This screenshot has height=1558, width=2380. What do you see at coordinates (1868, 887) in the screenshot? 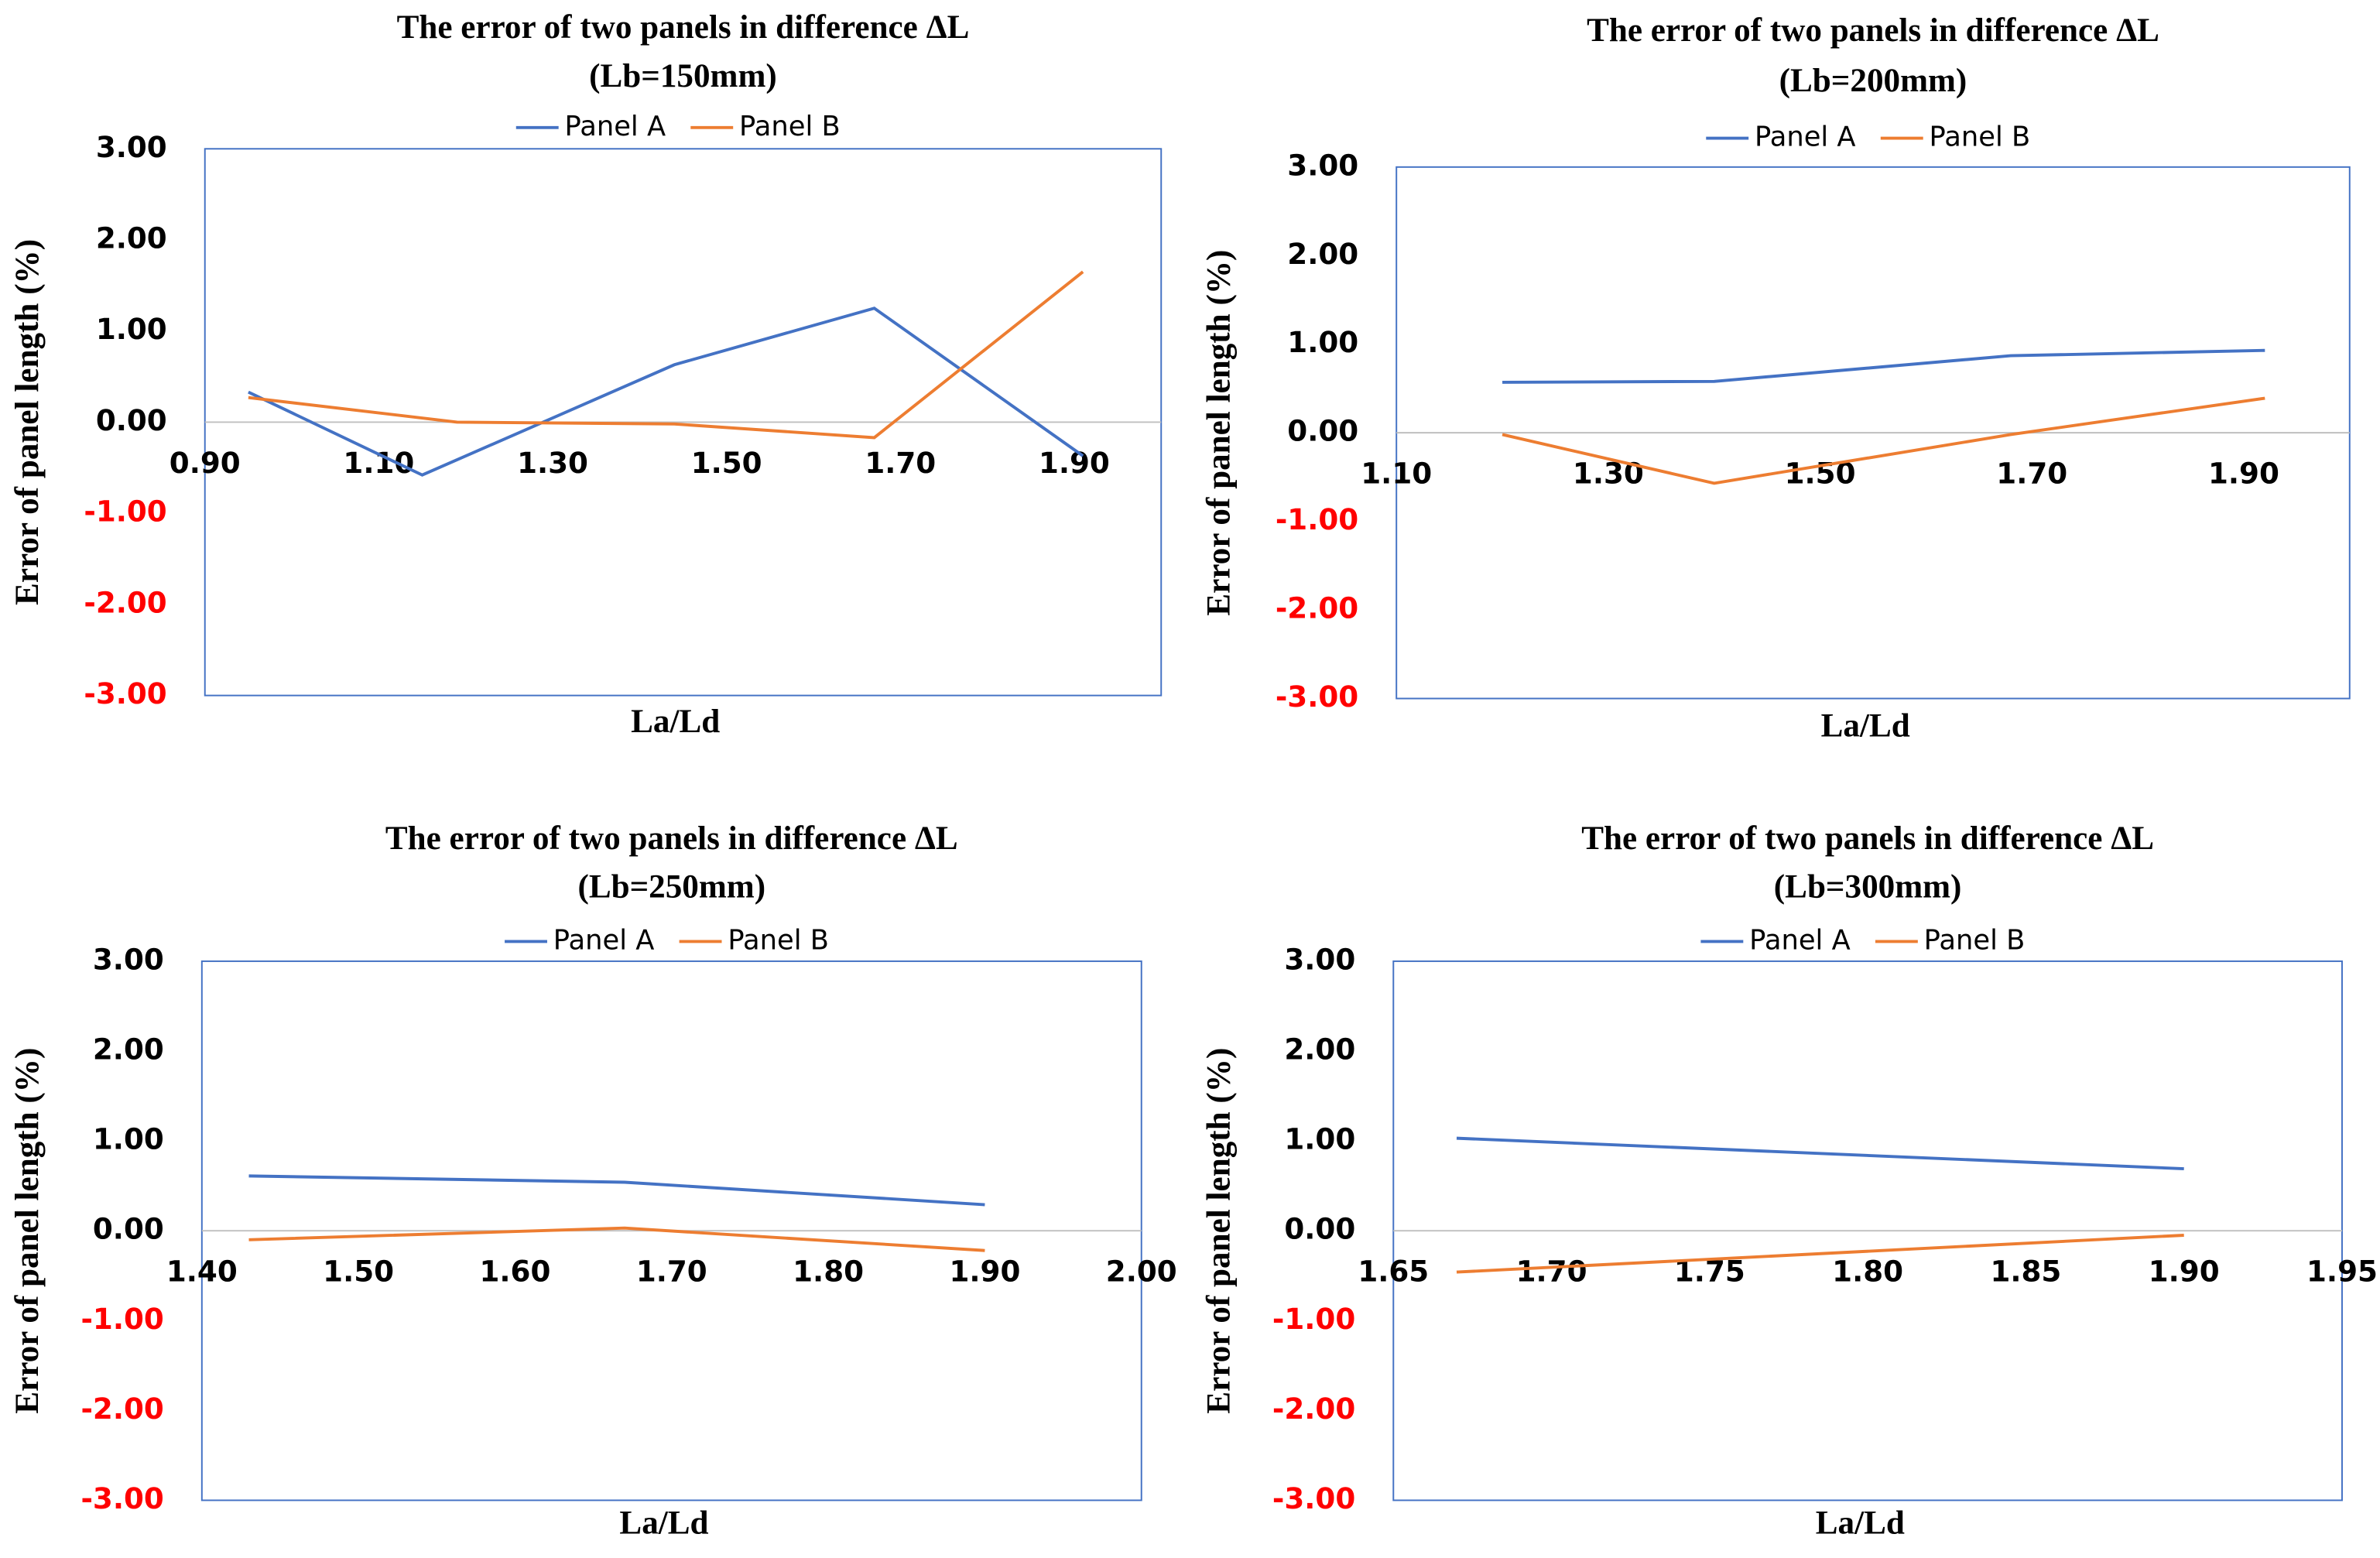
I see `chart-subtitle: (Lb=300mm)` at bounding box center [1868, 887].